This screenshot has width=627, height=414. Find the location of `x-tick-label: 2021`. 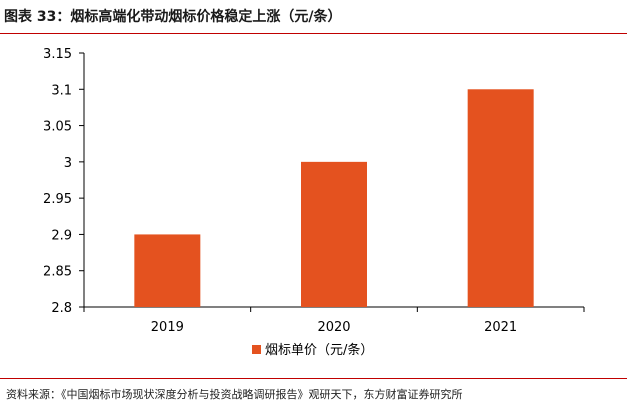

x-tick-label: 2021 is located at coordinates (500, 327).